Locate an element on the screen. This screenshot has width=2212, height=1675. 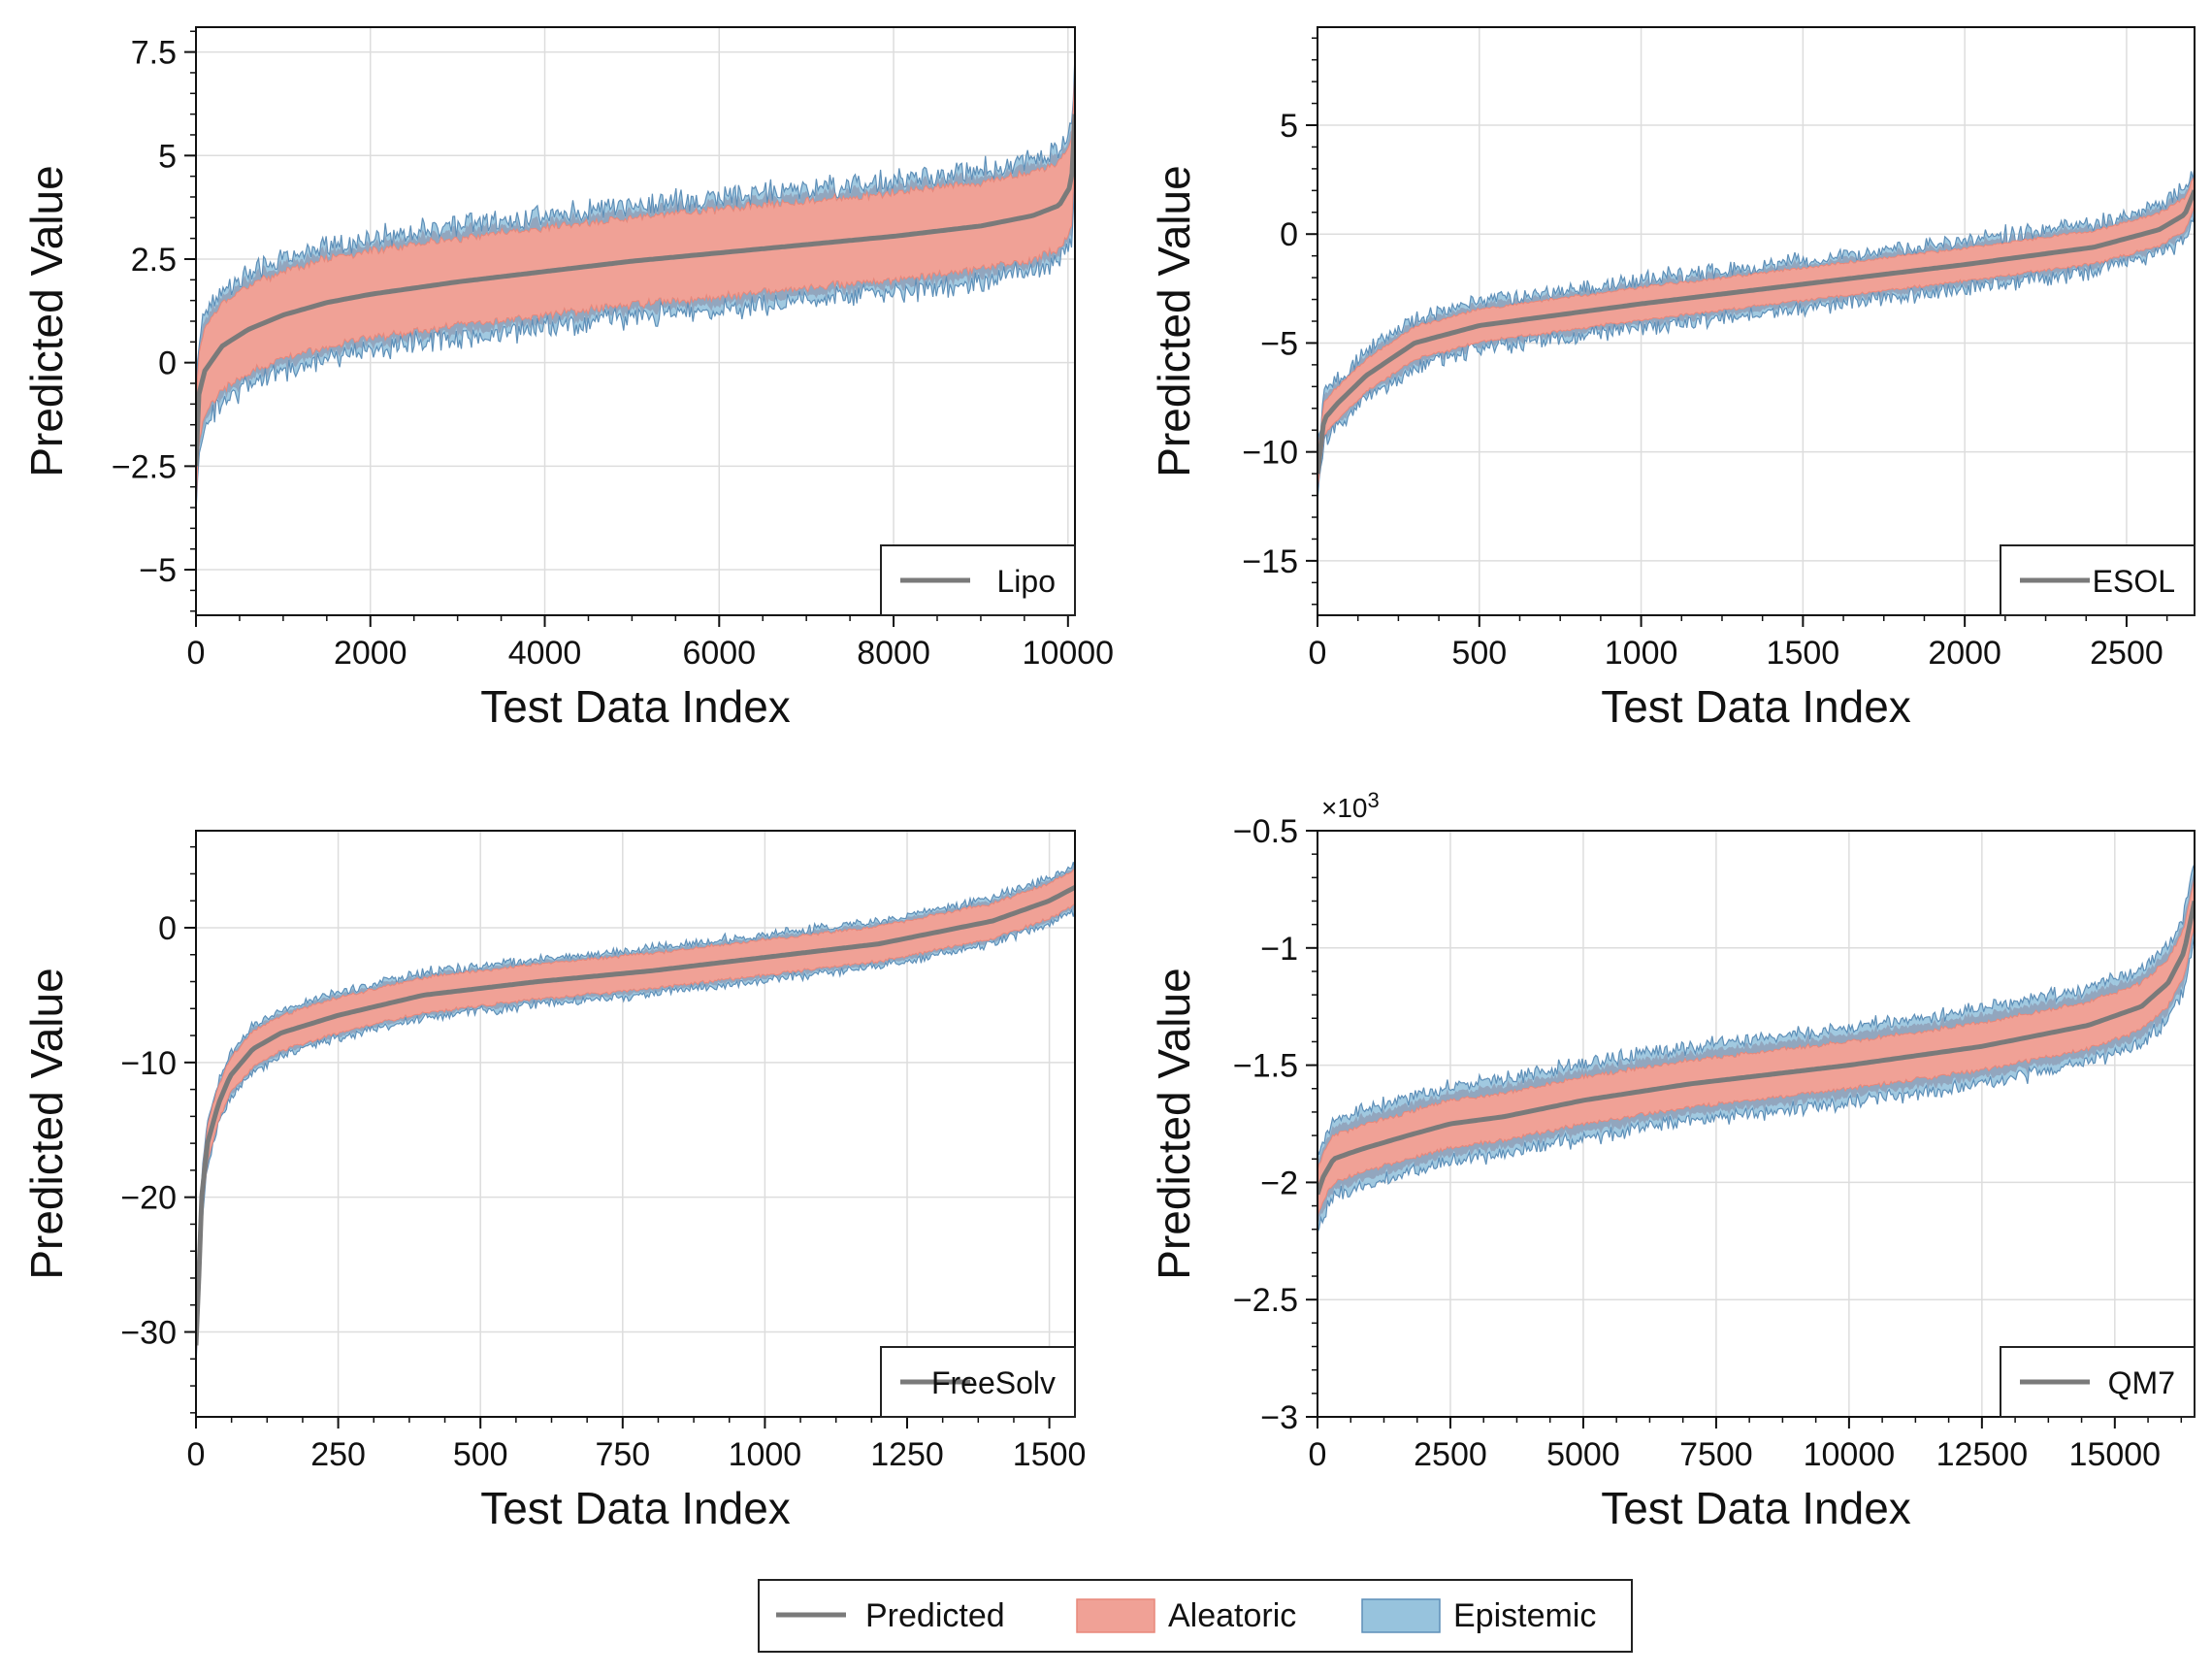
panel-legend-label: ESOL is located at coordinates (2134, 581).